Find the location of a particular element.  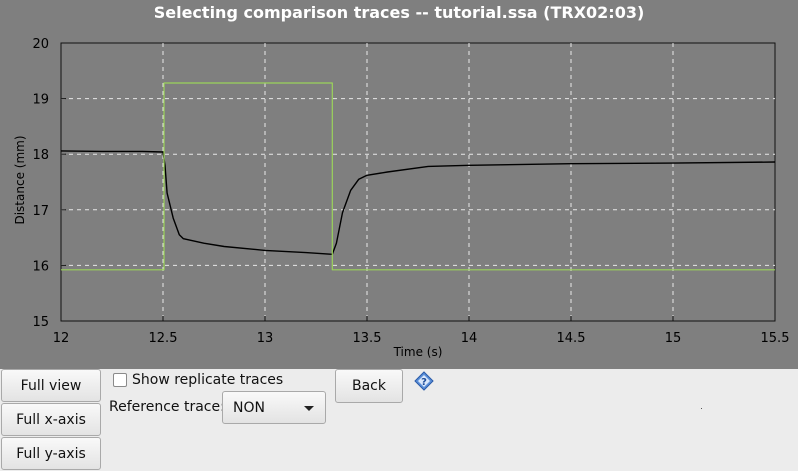

y-tick-label: 19 is located at coordinates (40, 100).